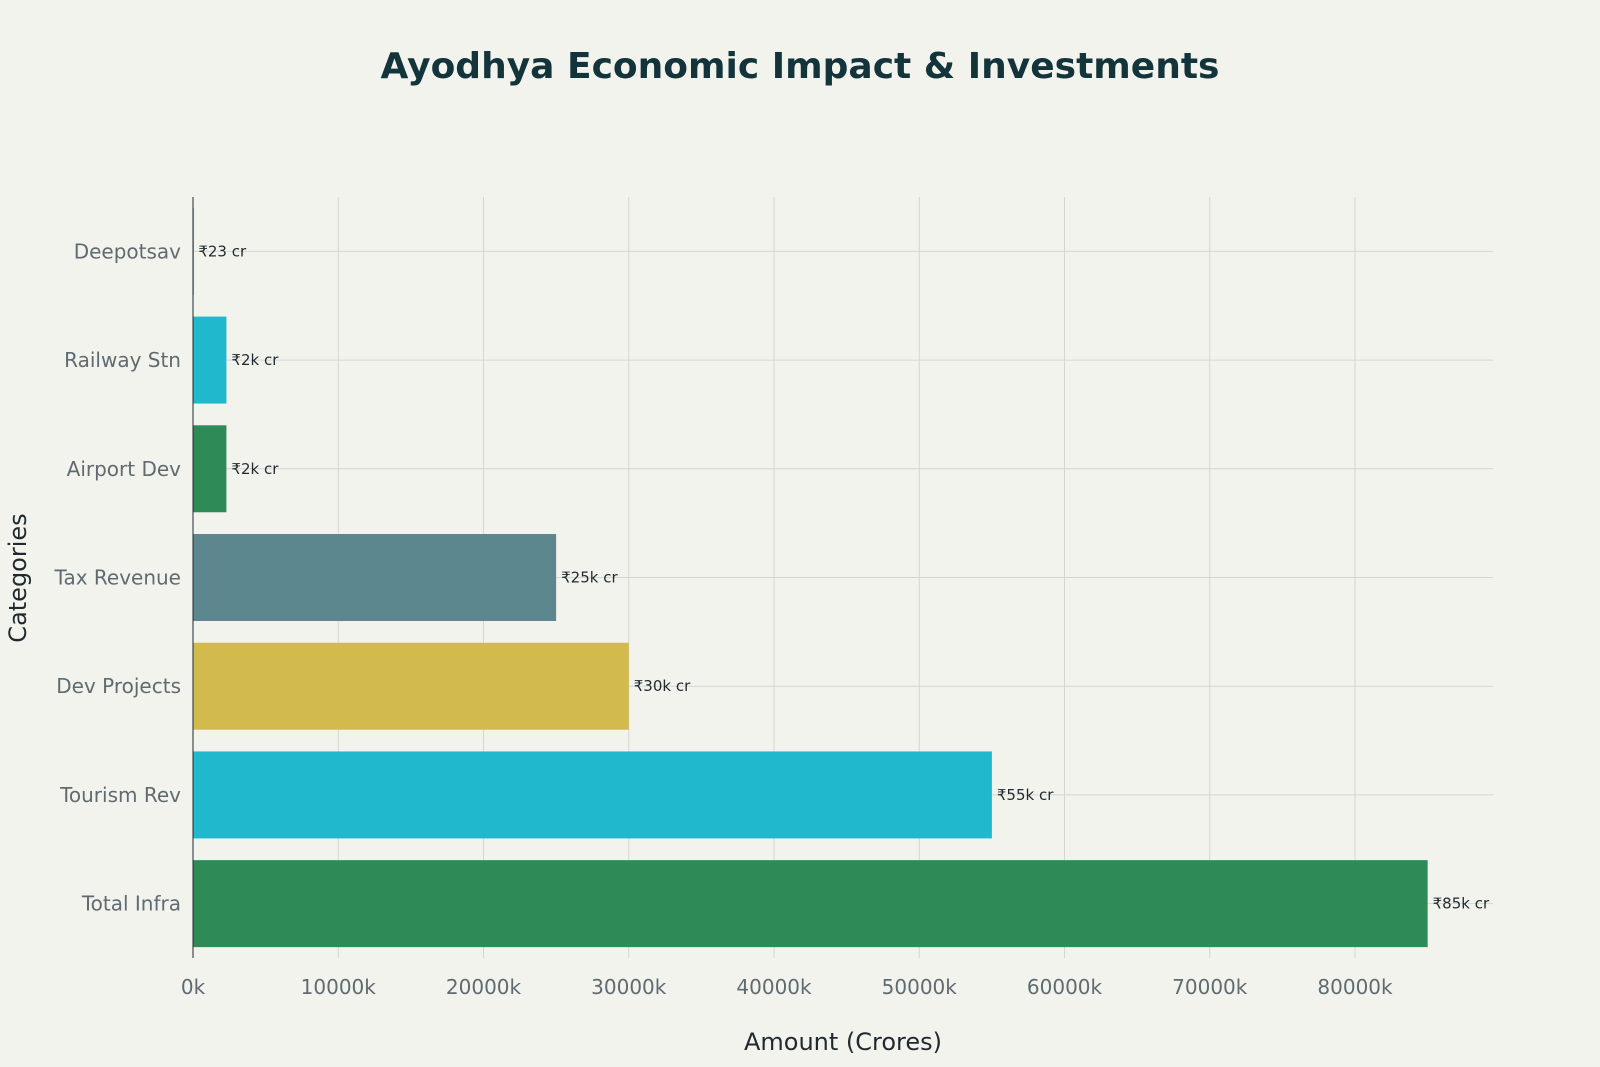  I want to click on x-tick-label: 60000k, so click(1065, 987).